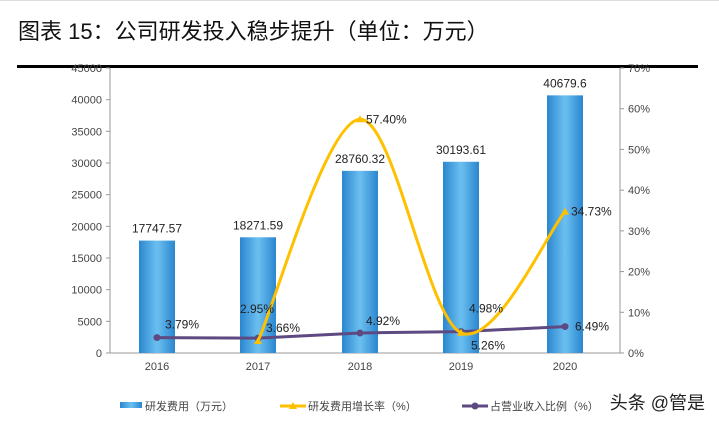  What do you see at coordinates (86, 259) in the screenshot?
I see `left-tick-label: 15000` at bounding box center [86, 259].